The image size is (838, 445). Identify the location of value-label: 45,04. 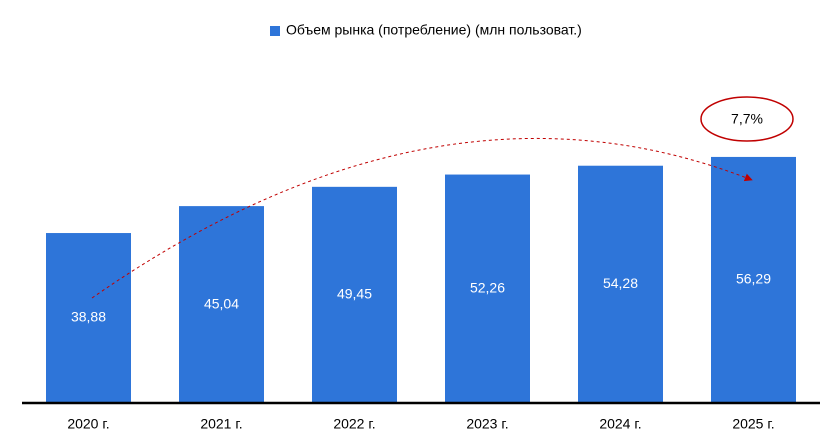
(221, 303).